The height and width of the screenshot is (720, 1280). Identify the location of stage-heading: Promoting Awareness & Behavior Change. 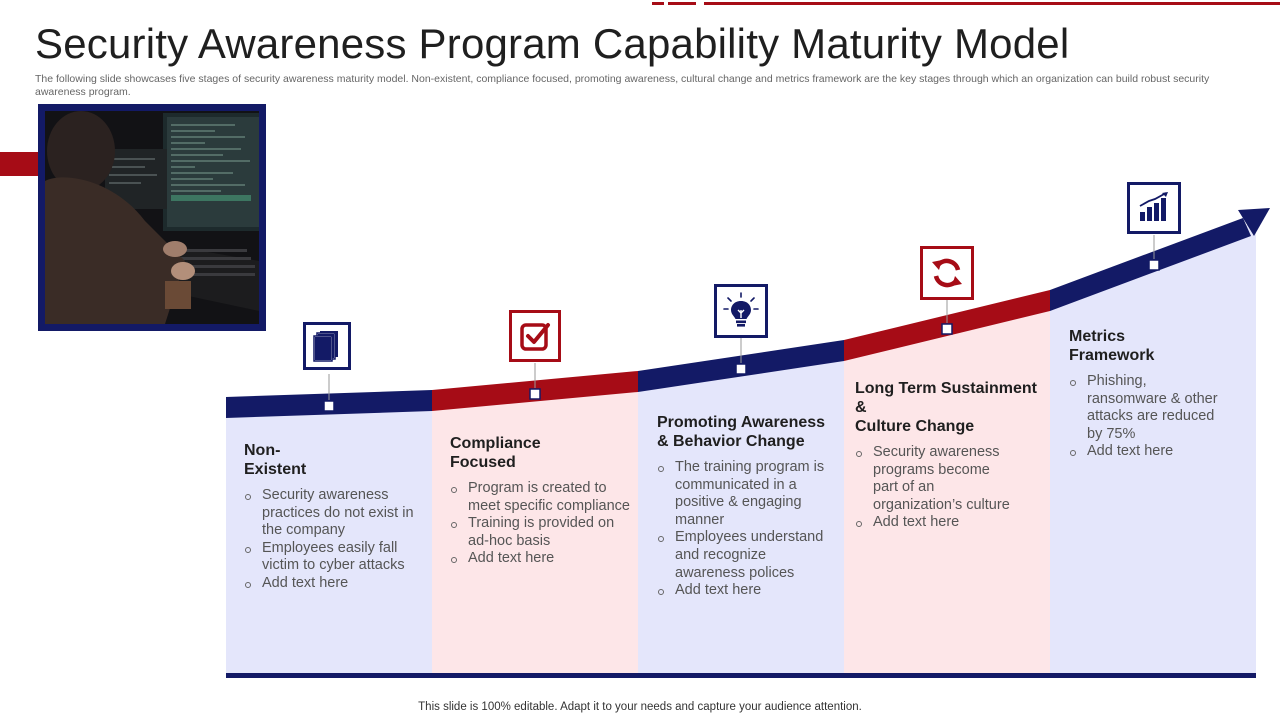
(741, 432).